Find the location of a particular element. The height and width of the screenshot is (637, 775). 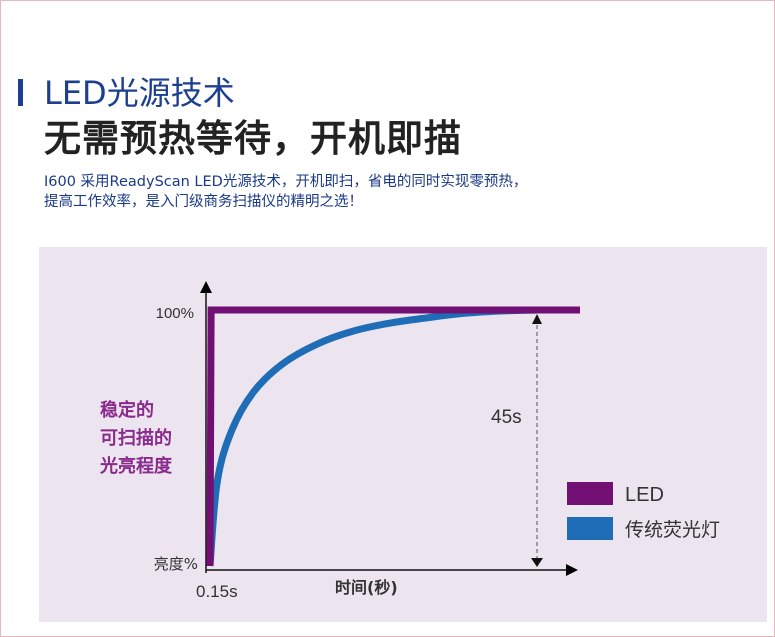

y-axis-label-line-3: 光亮程度 is located at coordinates (136, 466).